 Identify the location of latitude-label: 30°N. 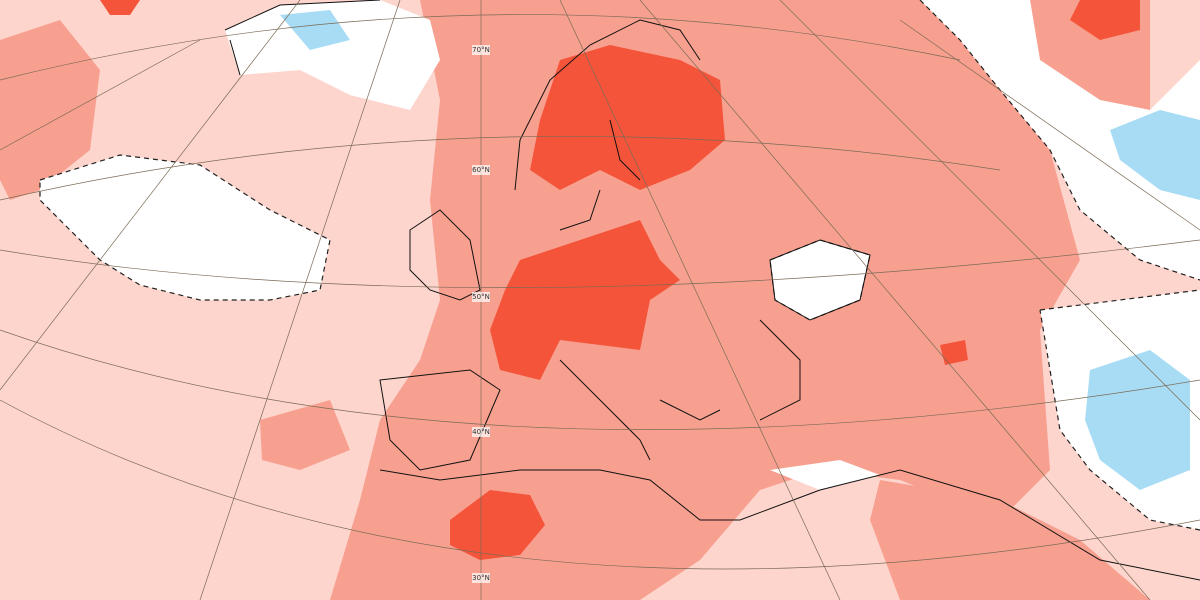
(481, 578).